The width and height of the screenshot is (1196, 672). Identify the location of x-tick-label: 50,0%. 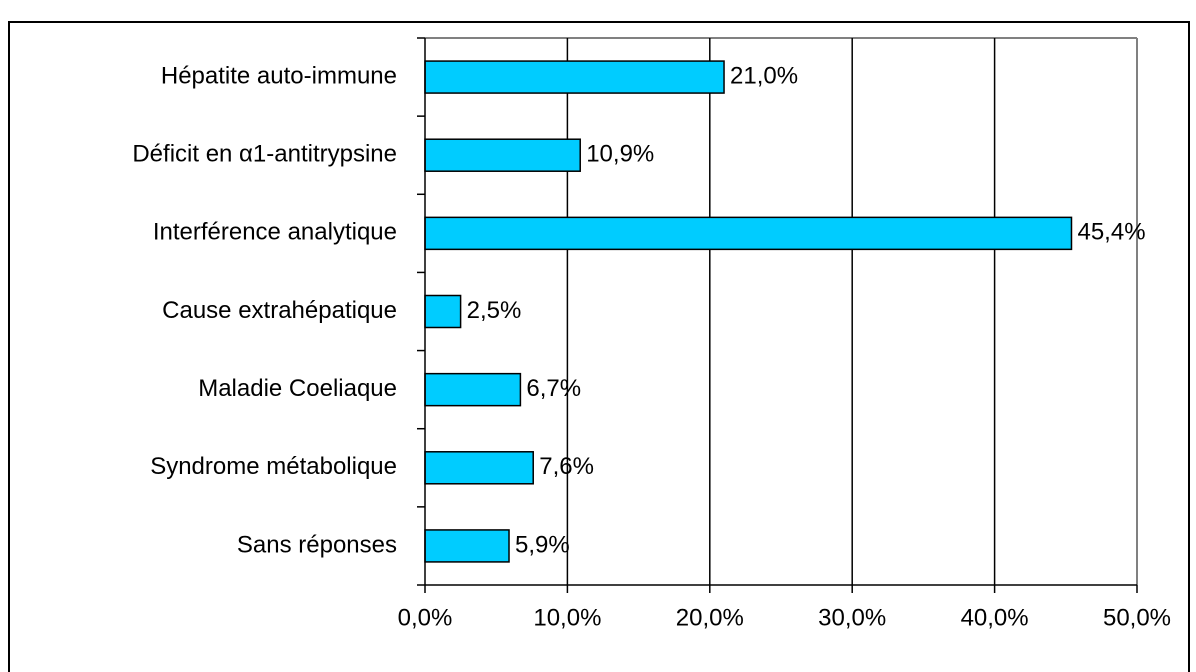
(1137, 617).